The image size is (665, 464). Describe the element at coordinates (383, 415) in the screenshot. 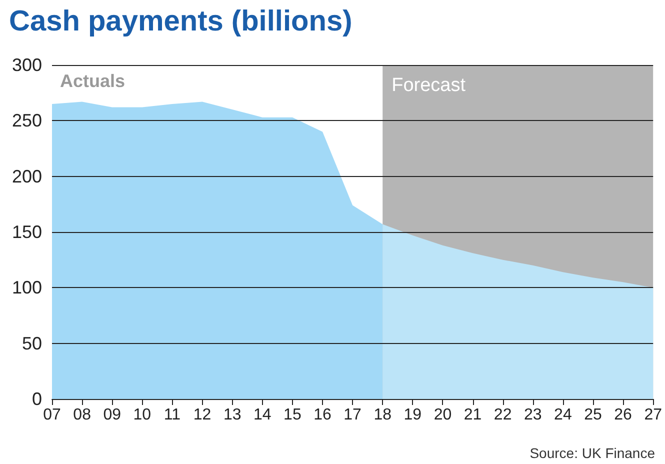

I see `x-tick-label: 18` at that location.